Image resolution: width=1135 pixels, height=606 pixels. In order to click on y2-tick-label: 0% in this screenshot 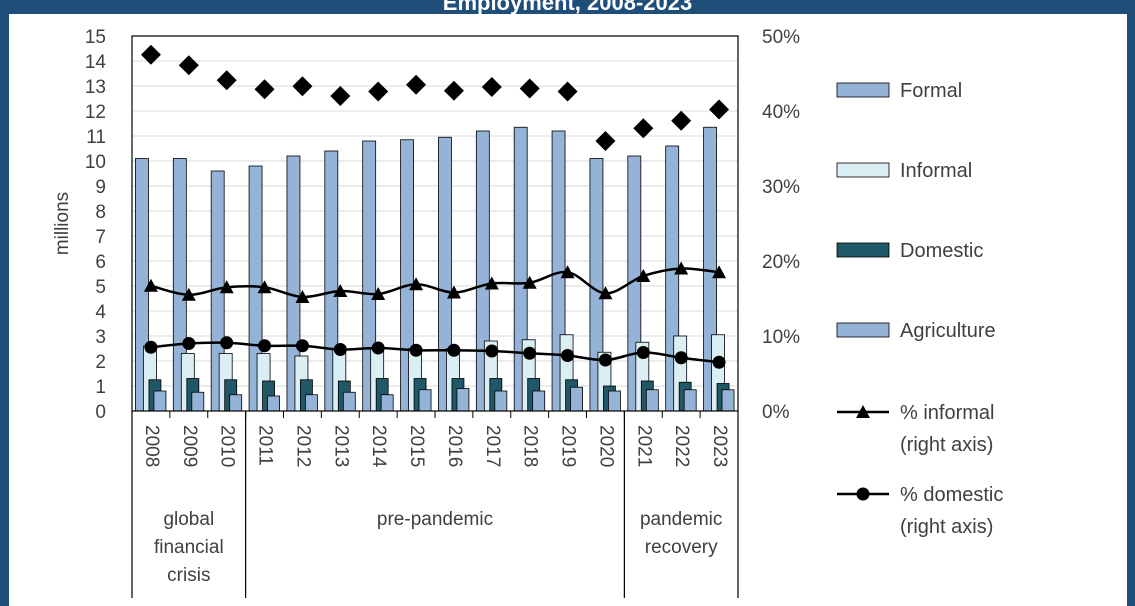, I will do `click(776, 412)`.